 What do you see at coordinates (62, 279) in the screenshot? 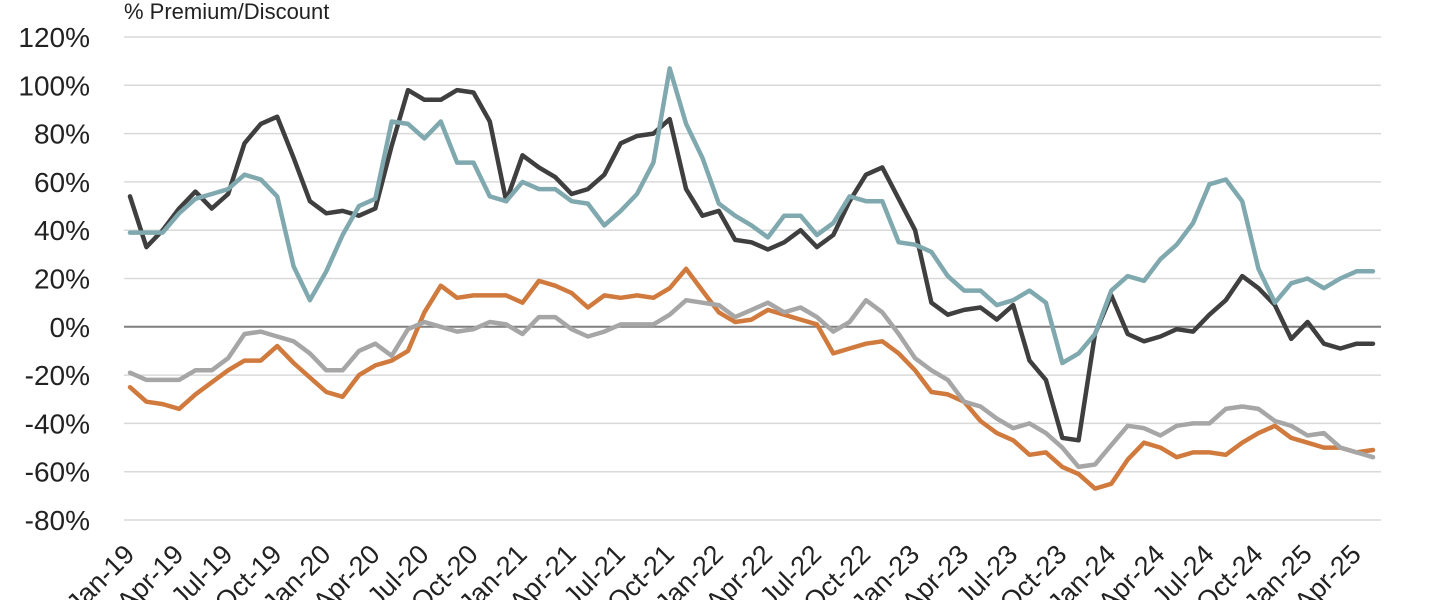
I see `y-tick-label: 20%` at bounding box center [62, 279].